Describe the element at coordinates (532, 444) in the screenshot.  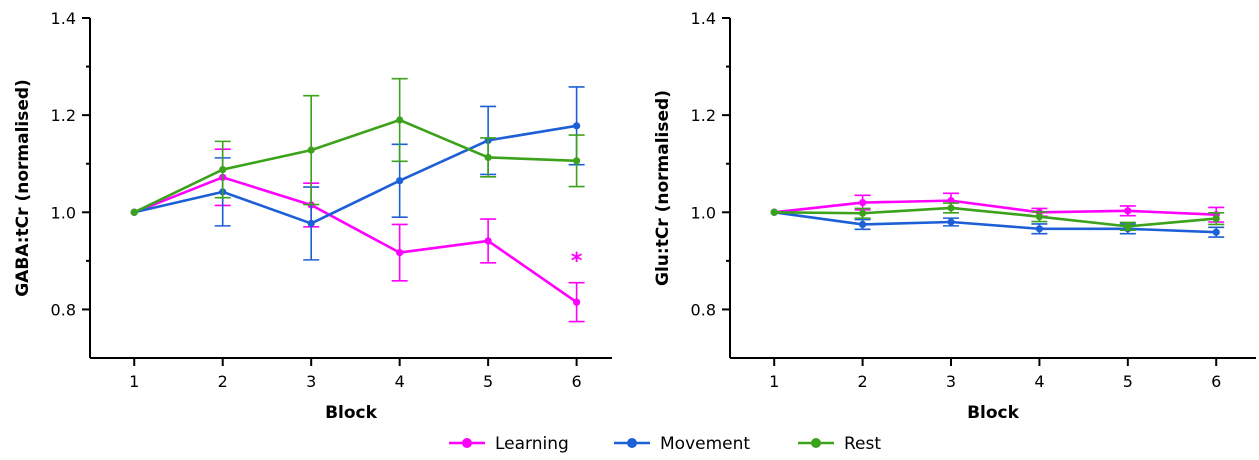
I see `legend-label: Learning` at that location.